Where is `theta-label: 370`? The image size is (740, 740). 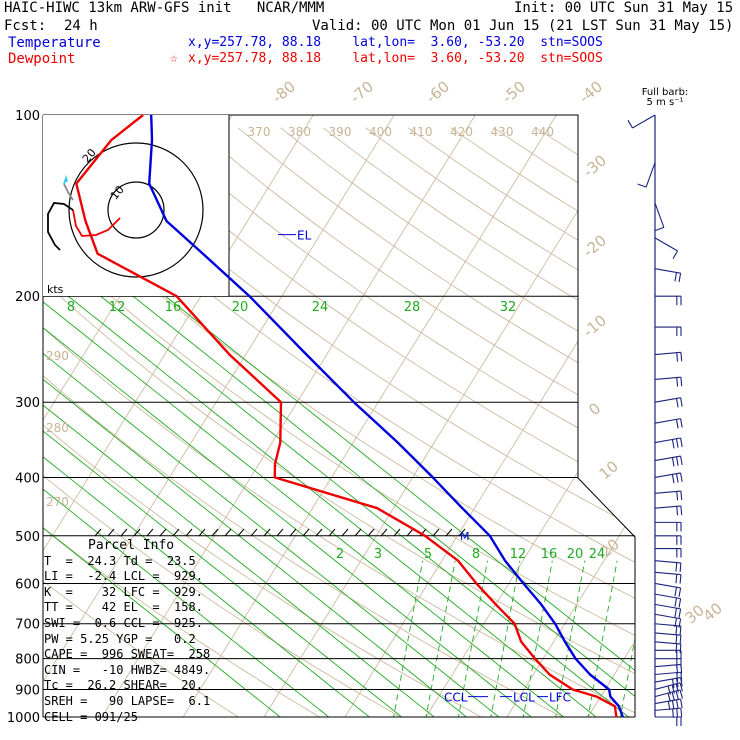
theta-label: 370 is located at coordinates (259, 132).